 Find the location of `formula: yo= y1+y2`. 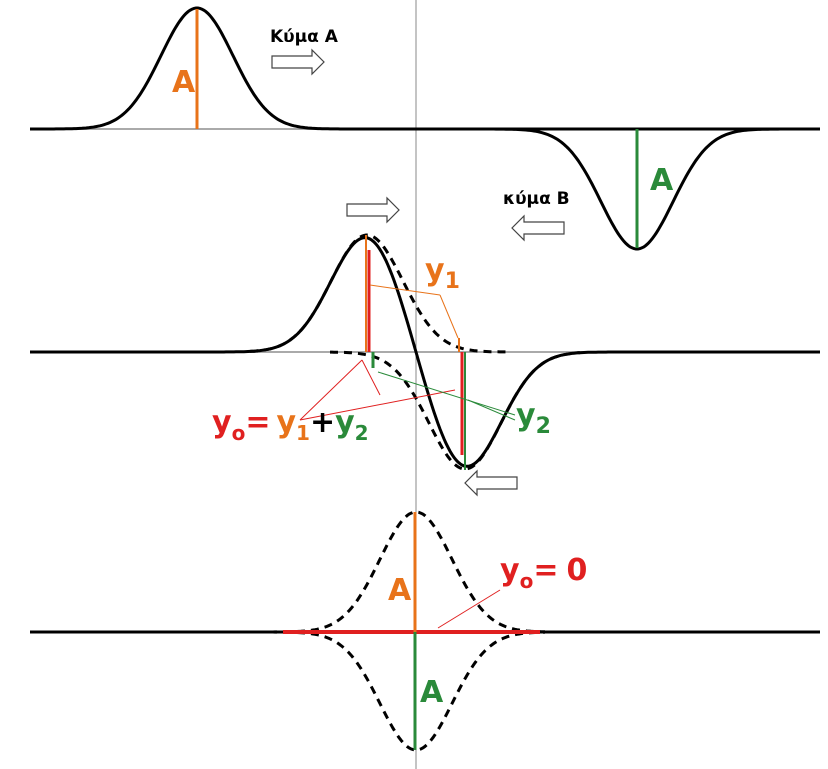

formula: yo= y1+y2 is located at coordinates (290, 425).